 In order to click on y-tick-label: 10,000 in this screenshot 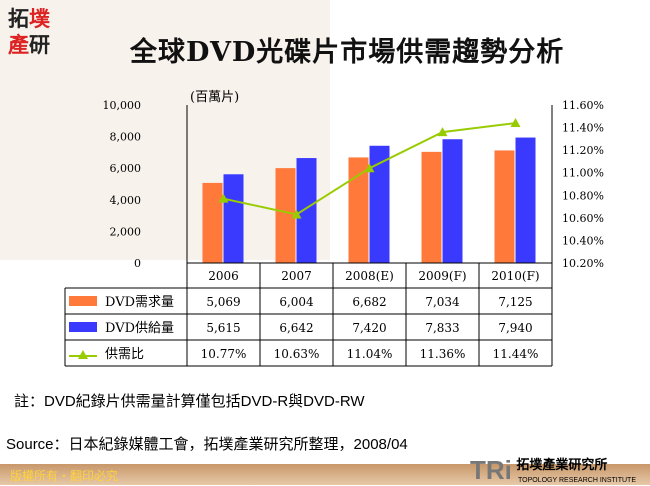, I will do `click(122, 105)`.